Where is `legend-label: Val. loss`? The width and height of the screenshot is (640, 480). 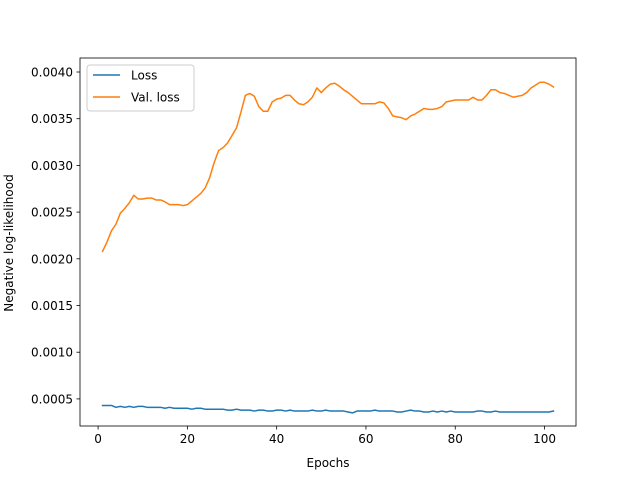
legend-label: Val. loss is located at coordinates (155, 98).